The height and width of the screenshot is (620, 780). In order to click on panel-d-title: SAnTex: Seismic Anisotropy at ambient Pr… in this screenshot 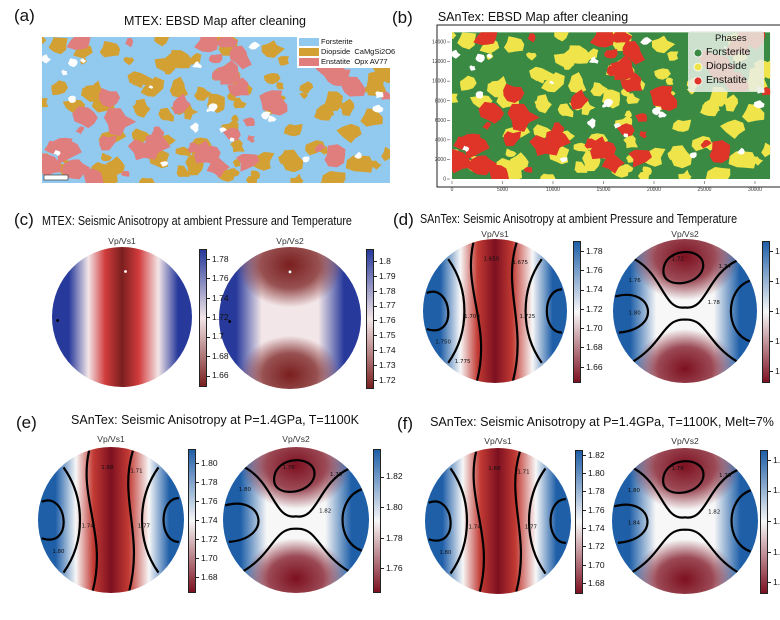, I will do `click(579, 219)`.